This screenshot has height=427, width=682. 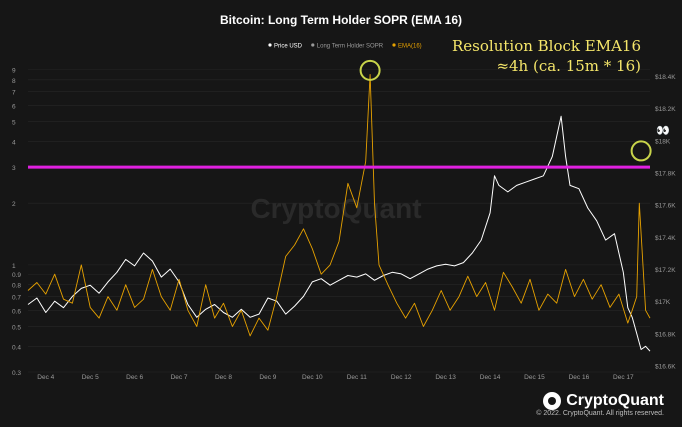 I want to click on annotation-line-2: ≈4h (ca. 15m * 16), so click(x=568, y=66).